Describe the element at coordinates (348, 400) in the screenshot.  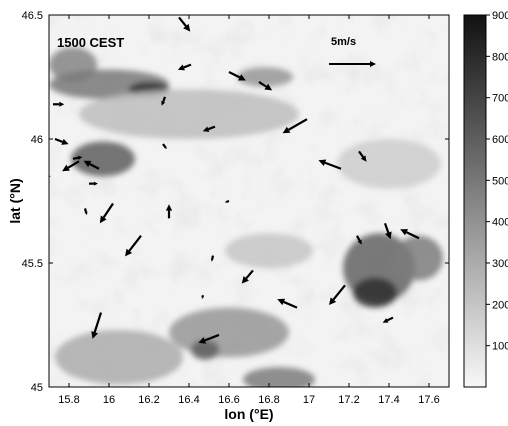
I see `x-tick-label: 17.2` at that location.